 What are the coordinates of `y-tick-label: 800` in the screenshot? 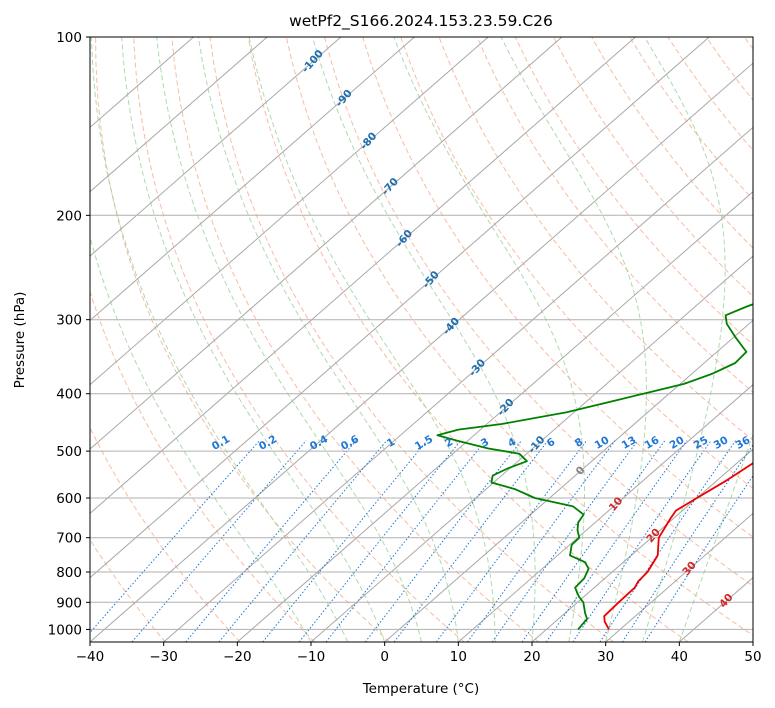 It's located at (69, 573).